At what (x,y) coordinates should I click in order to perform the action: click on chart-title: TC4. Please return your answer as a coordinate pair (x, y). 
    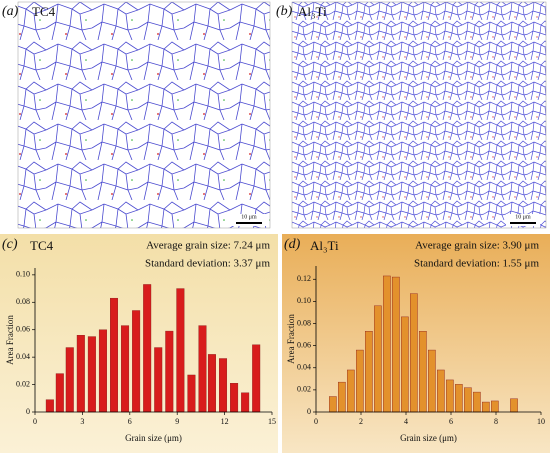
    Looking at the image, I should click on (42, 245).